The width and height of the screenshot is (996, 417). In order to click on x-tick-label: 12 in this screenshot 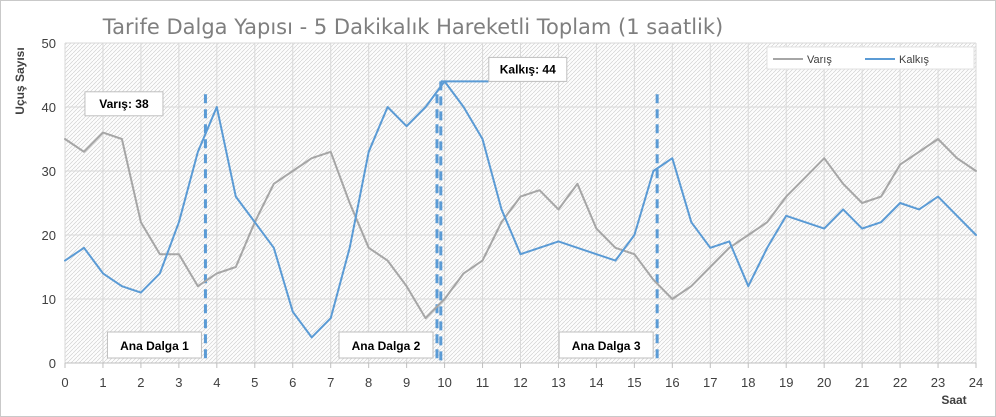, I will do `click(520, 382)`.